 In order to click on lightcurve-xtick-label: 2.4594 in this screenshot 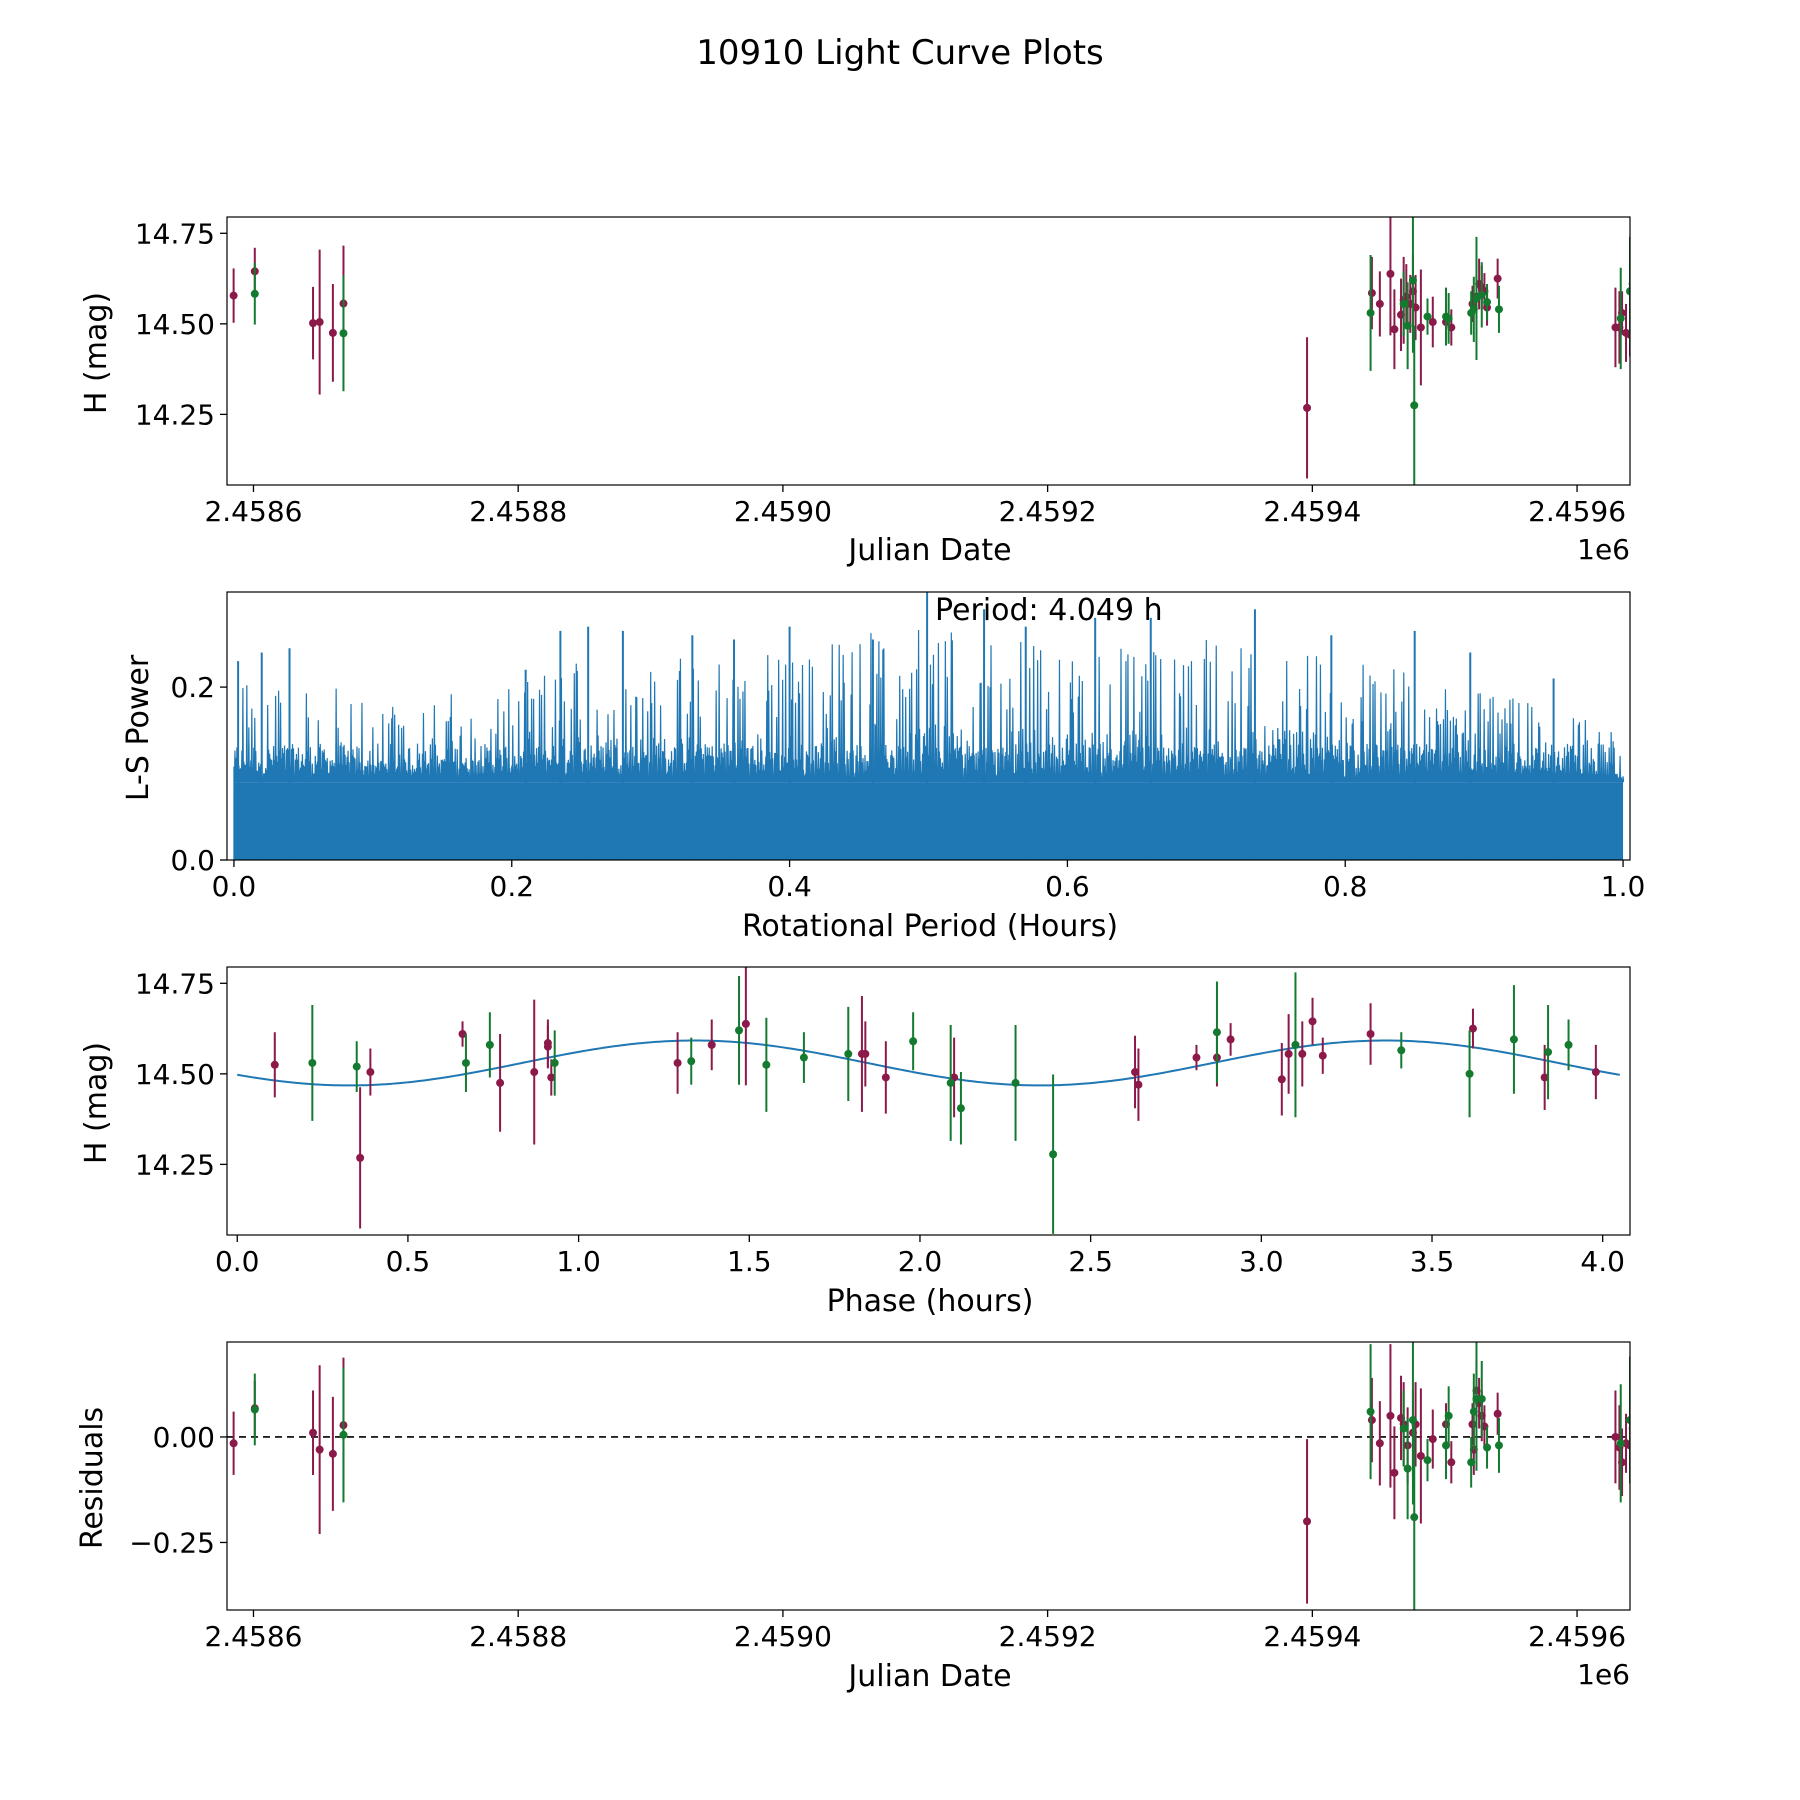, I will do `click(1312, 511)`.